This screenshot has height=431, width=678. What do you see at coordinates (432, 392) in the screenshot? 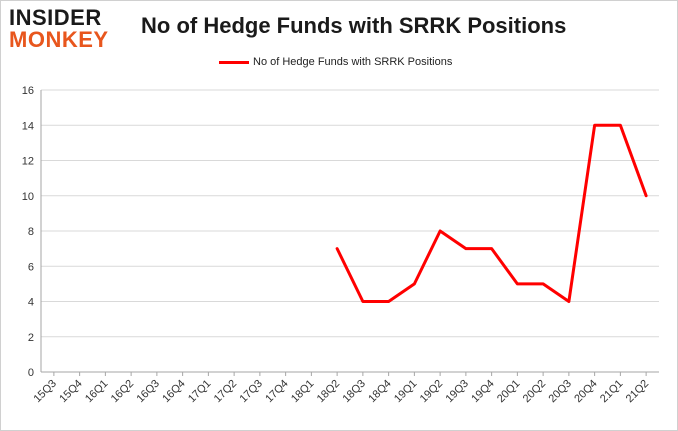
I see `x-tick-label: 19Q2` at bounding box center [432, 392].